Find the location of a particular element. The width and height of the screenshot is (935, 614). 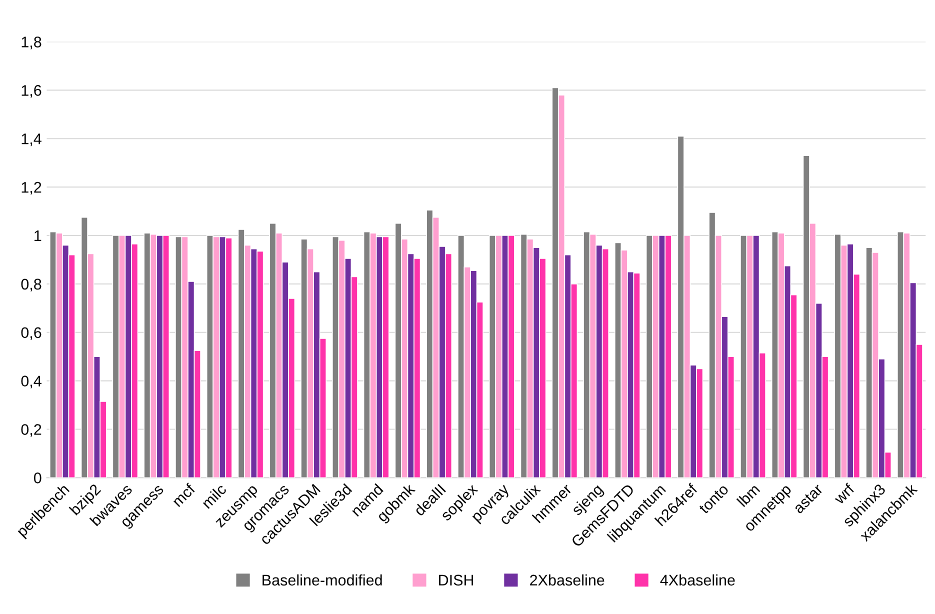

y-tick-label: 1,6 is located at coordinates (32, 91).